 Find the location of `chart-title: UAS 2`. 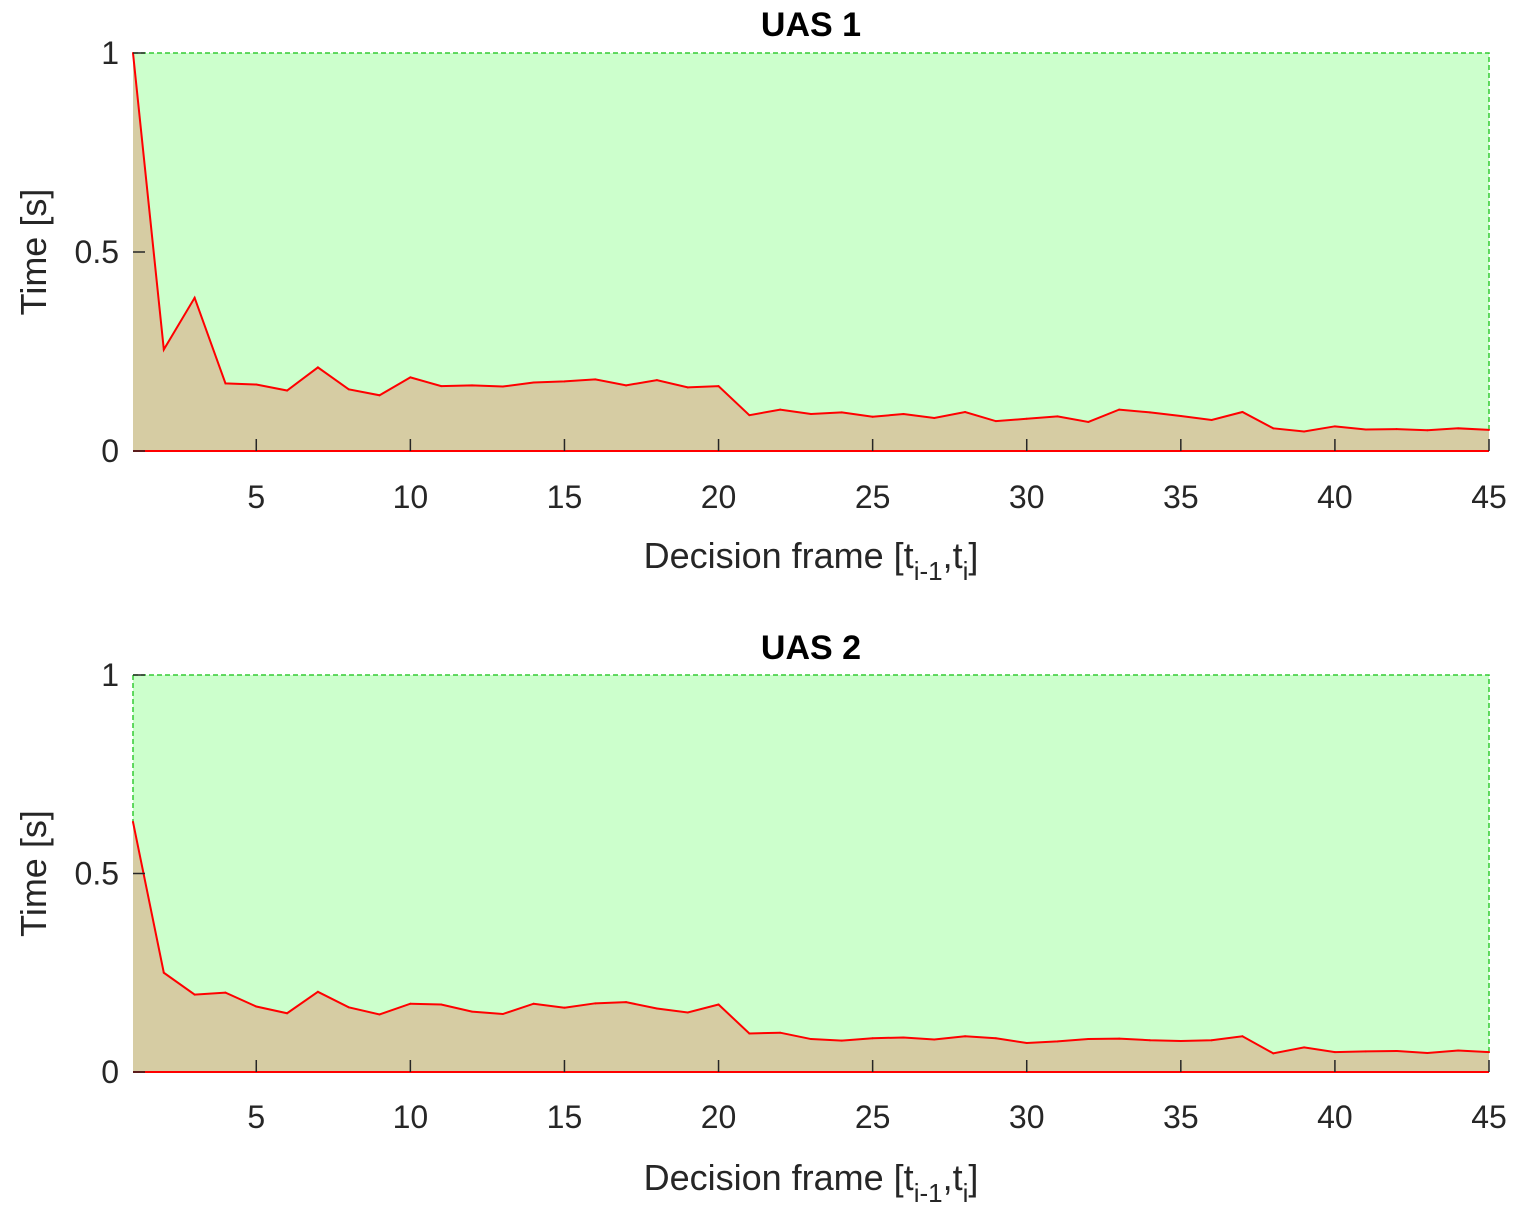

chart-title: UAS 2 is located at coordinates (811, 648).